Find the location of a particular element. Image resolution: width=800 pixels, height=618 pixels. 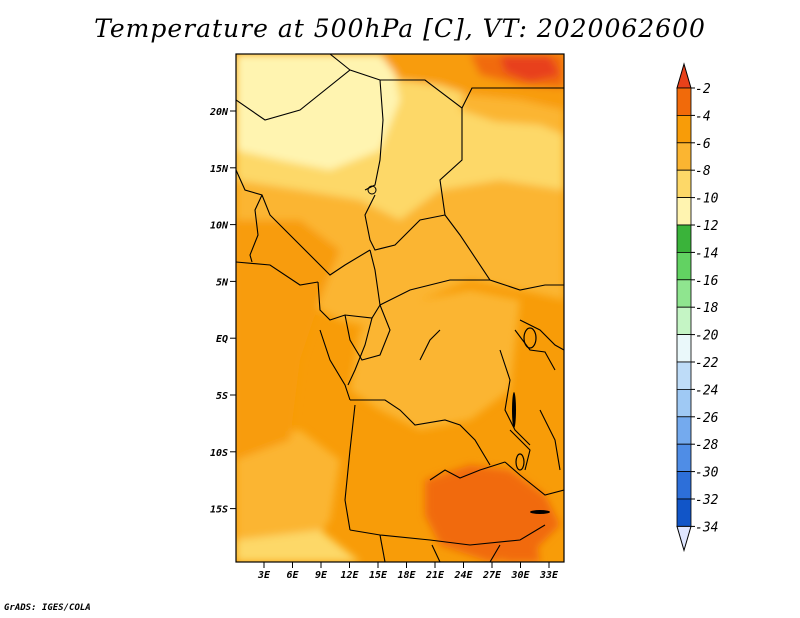

colorbar-label: -20 is located at coordinates (707, 336).